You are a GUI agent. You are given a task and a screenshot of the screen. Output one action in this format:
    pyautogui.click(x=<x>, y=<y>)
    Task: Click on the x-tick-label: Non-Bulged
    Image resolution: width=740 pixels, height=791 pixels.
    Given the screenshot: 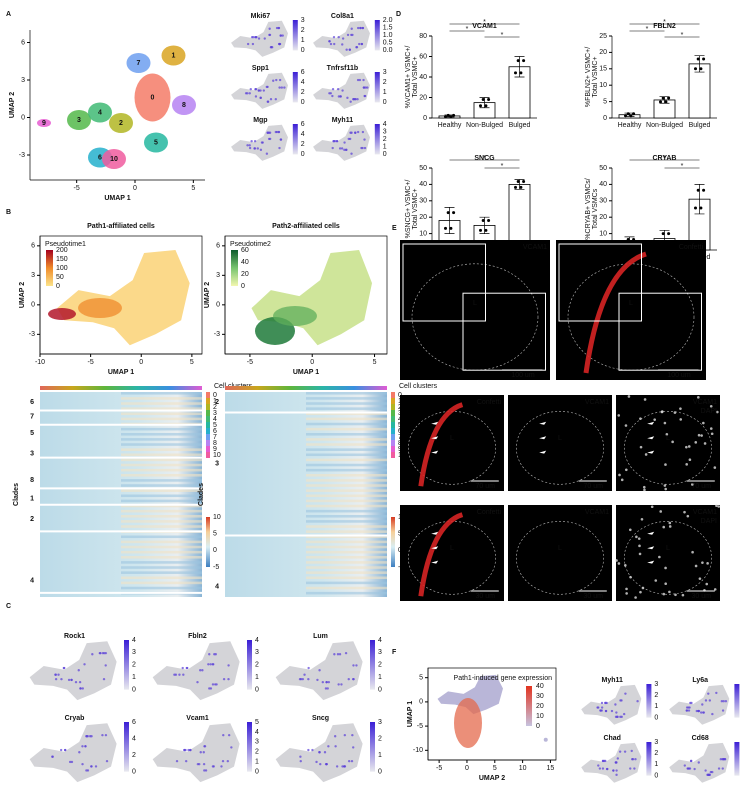 What is the action you would take?
    pyautogui.click(x=664, y=125)
    